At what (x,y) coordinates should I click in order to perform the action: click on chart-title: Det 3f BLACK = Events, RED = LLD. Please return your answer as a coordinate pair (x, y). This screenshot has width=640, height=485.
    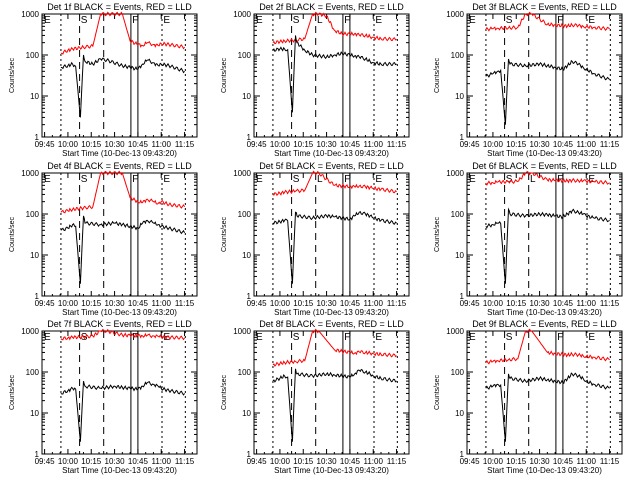
    Looking at the image, I should click on (544, 7).